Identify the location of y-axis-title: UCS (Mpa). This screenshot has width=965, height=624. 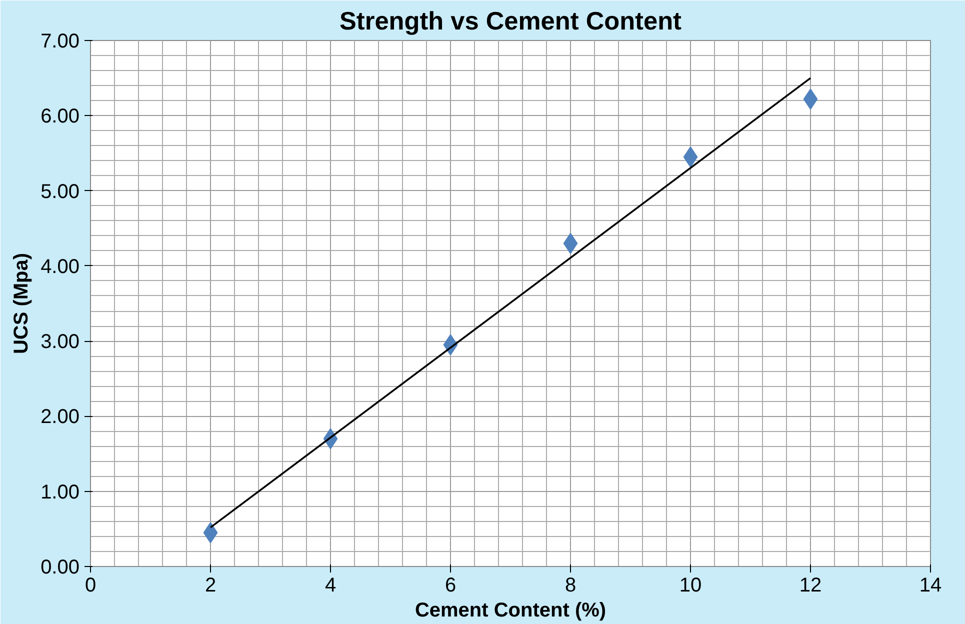
(21, 303).